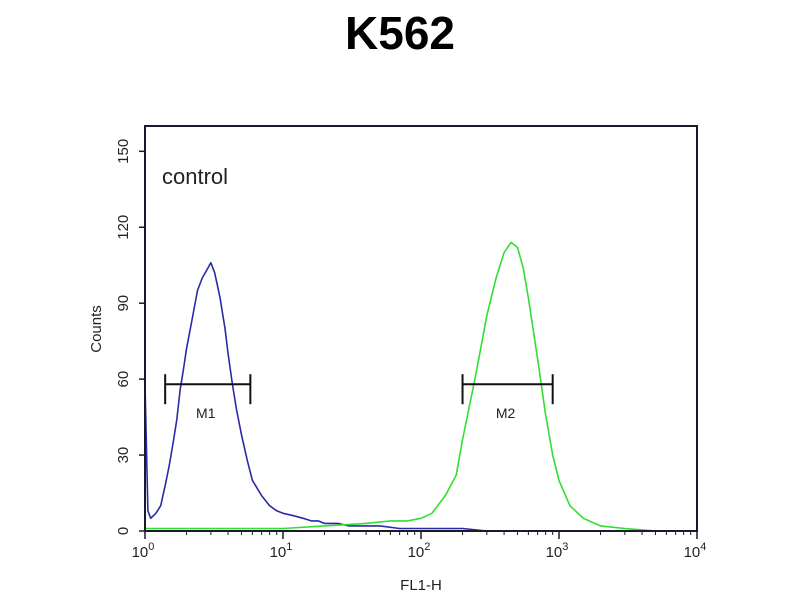 Image resolution: width=800 pixels, height=600 pixels. Describe the element at coordinates (195, 176) in the screenshot. I see `control-annotation: control` at that location.